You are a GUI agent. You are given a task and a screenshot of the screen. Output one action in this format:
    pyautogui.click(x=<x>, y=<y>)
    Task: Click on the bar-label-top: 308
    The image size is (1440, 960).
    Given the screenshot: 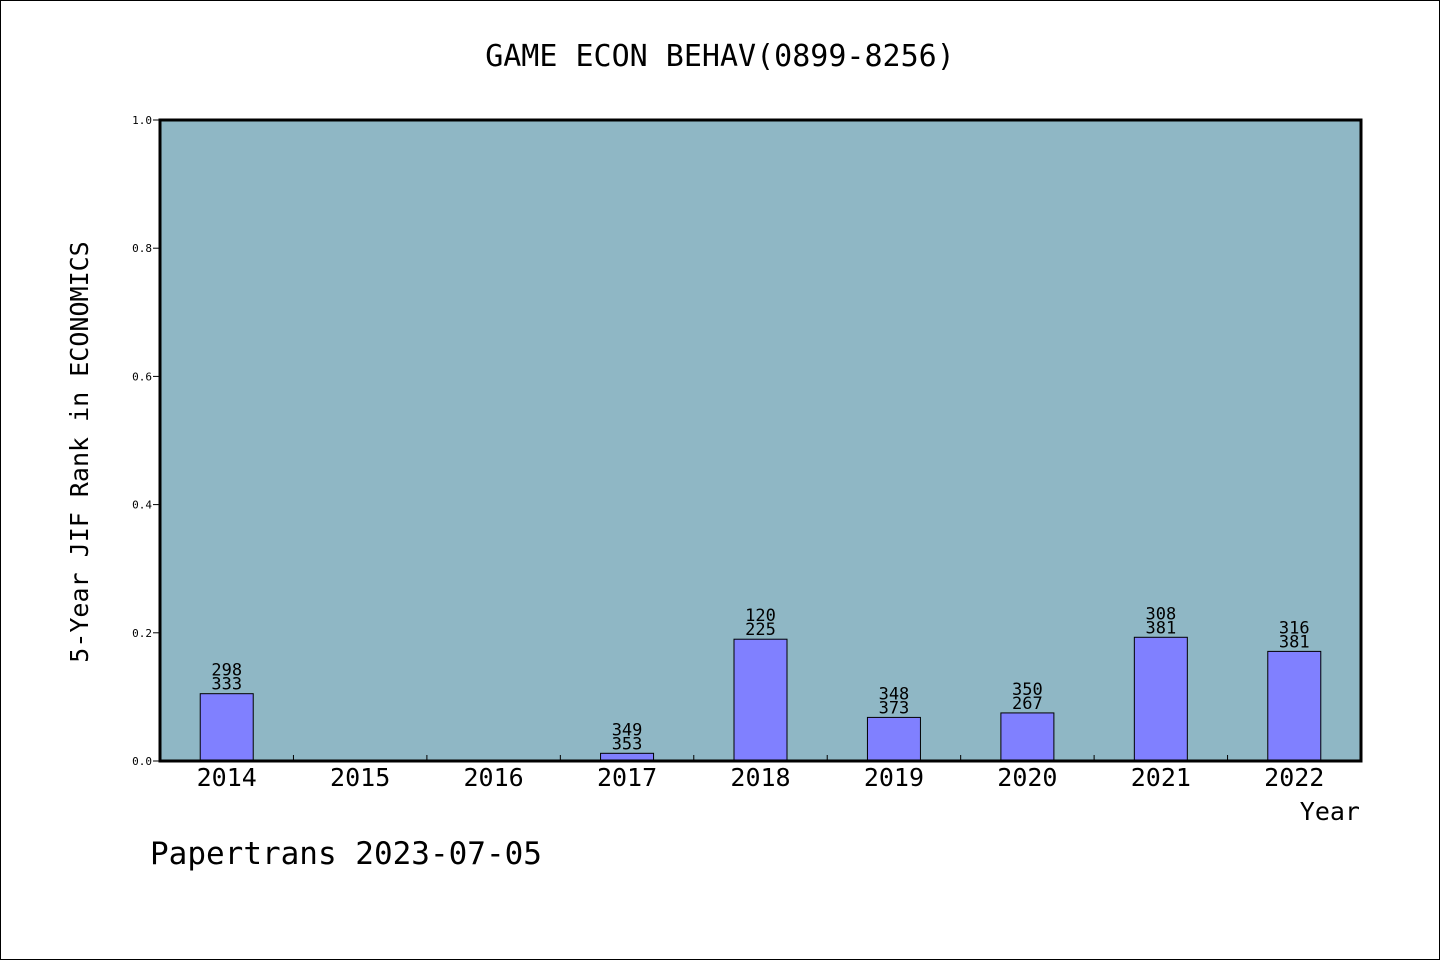 What is the action you would take?
    pyautogui.click(x=1160, y=614)
    